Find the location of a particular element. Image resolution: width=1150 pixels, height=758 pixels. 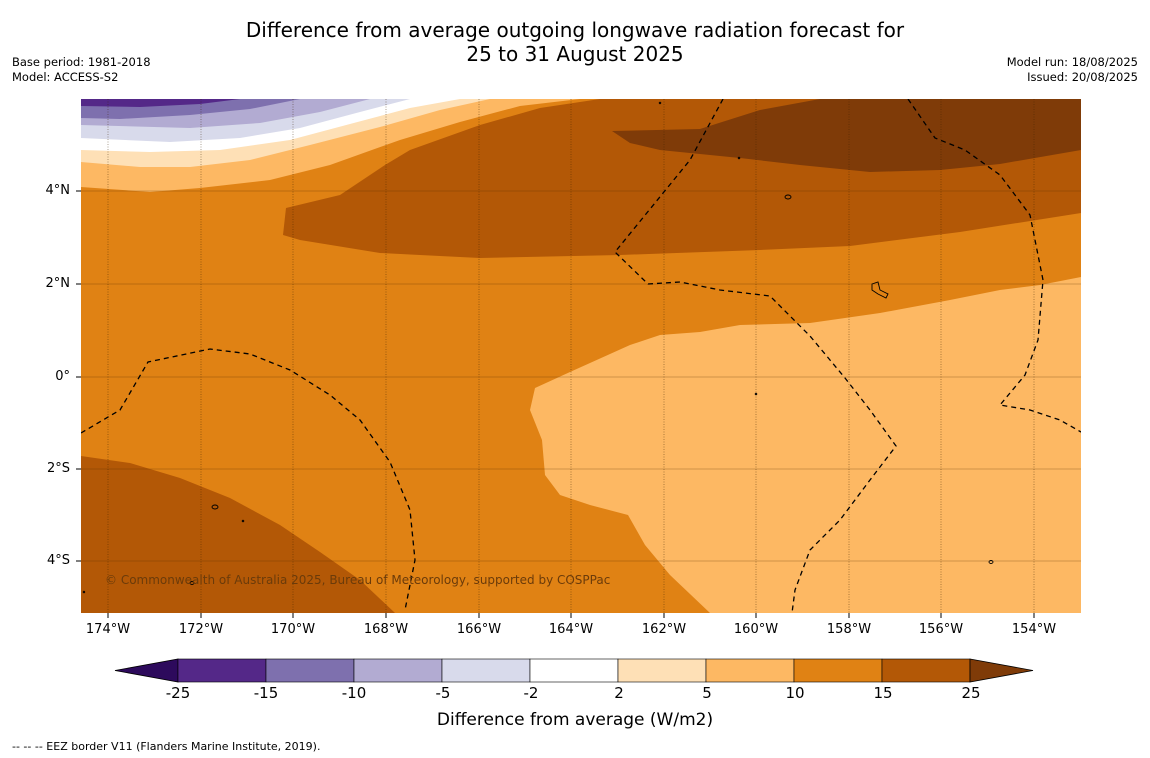

colorbar-tick-label: 2 is located at coordinates (619, 693).